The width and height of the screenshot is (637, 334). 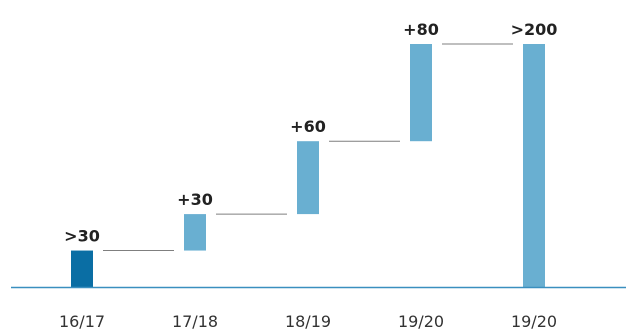 I want to click on tick-label-1: 16/17, so click(x=82, y=321).